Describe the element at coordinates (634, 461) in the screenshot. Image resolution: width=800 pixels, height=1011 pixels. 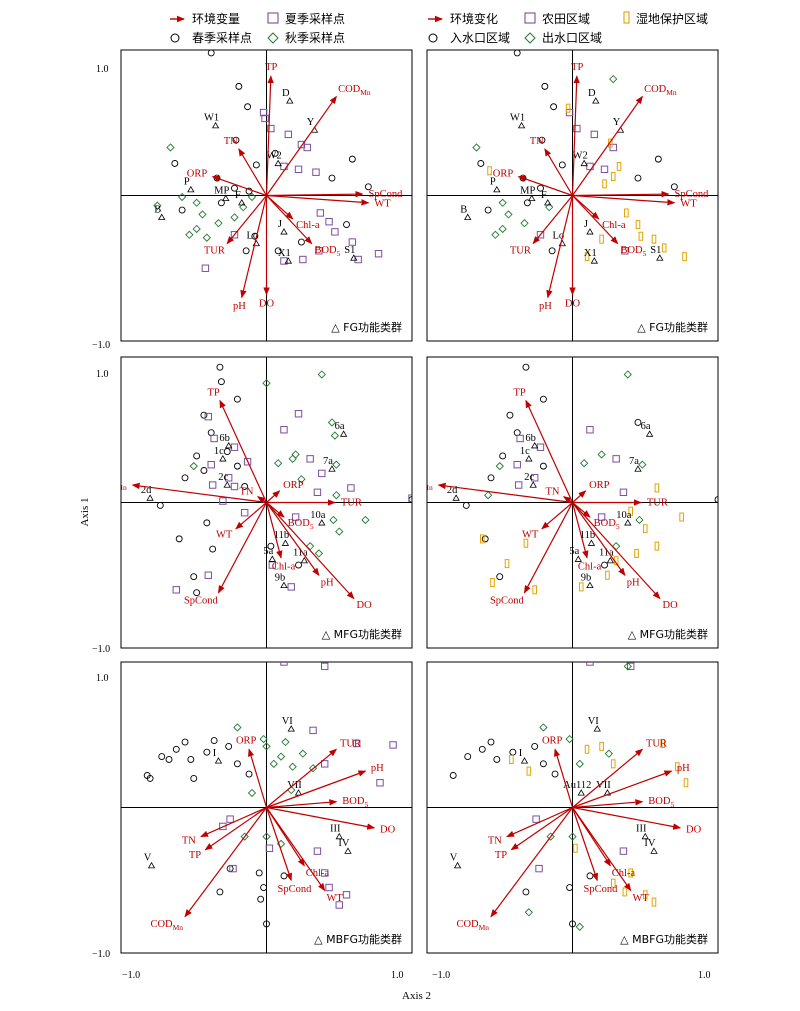
I see `species-label: 7a` at that location.